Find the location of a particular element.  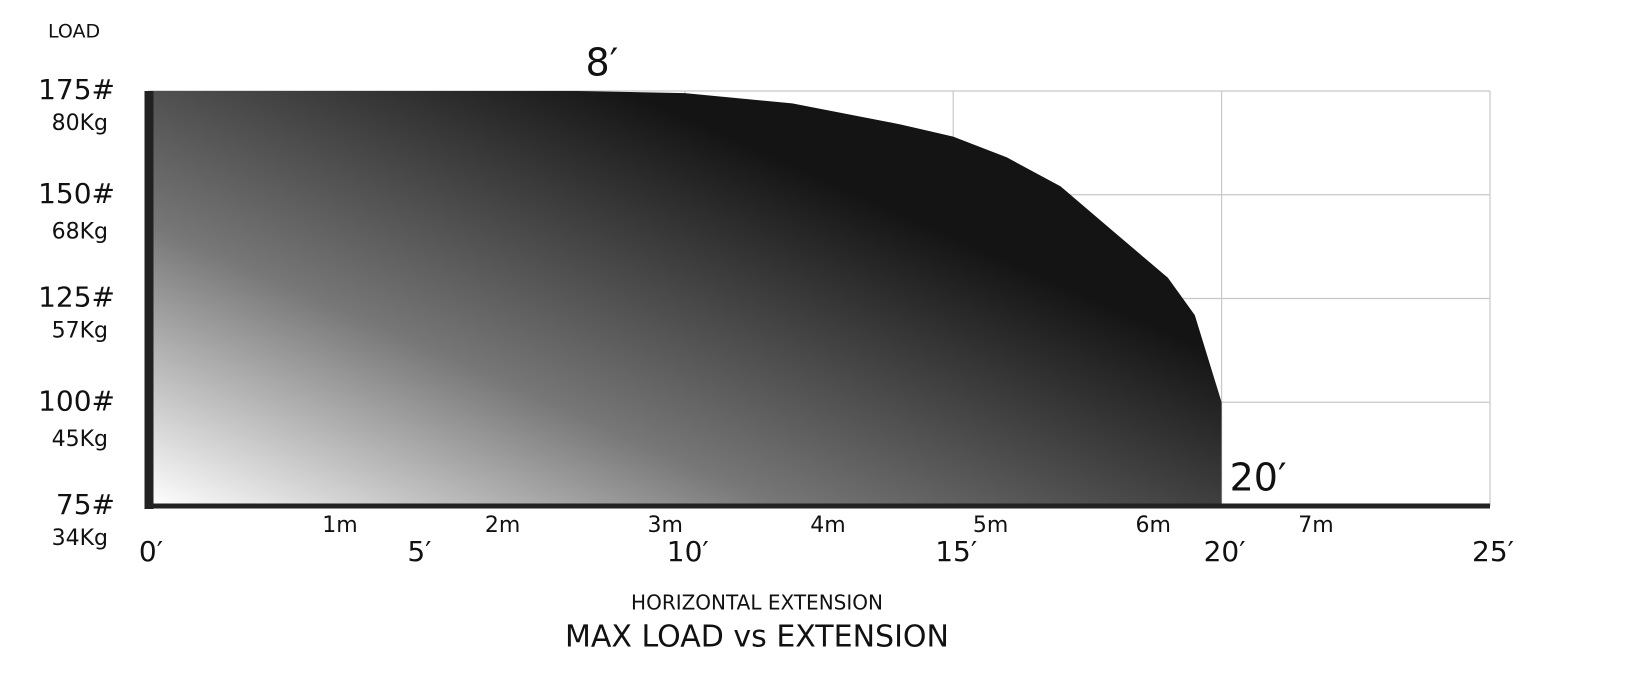

x2-tick-label: 2m is located at coordinates (502, 525).